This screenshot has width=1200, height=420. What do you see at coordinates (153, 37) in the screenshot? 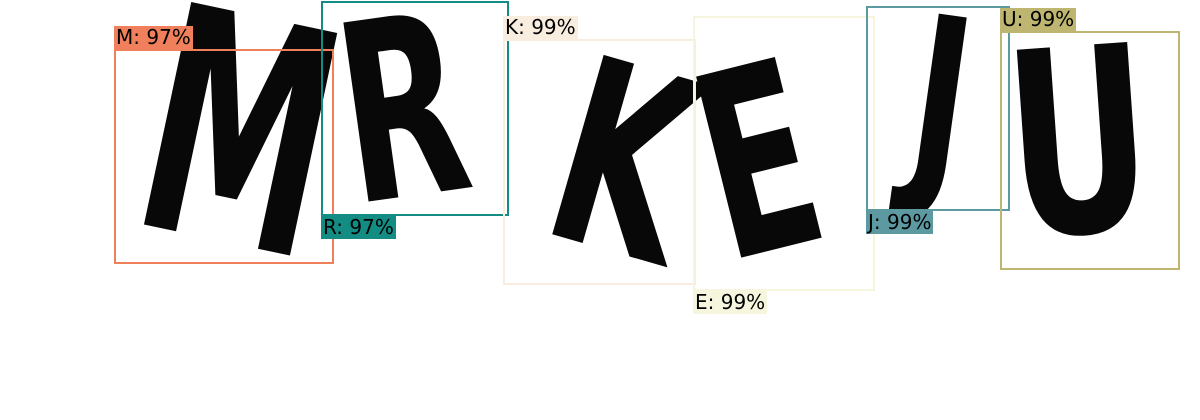
I see `detection-label: M: 97%` at bounding box center [153, 37].